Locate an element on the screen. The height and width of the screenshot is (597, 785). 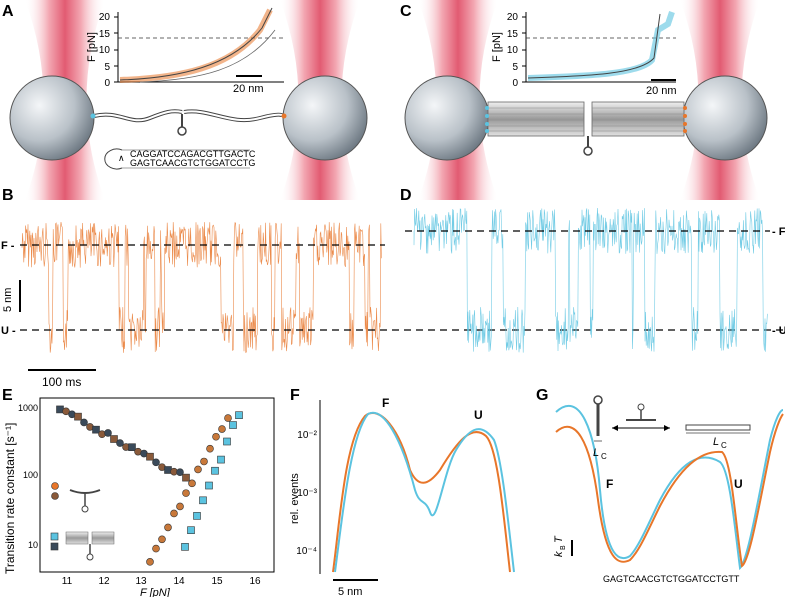
panel-f-peak-u: U is located at coordinates (478, 415).